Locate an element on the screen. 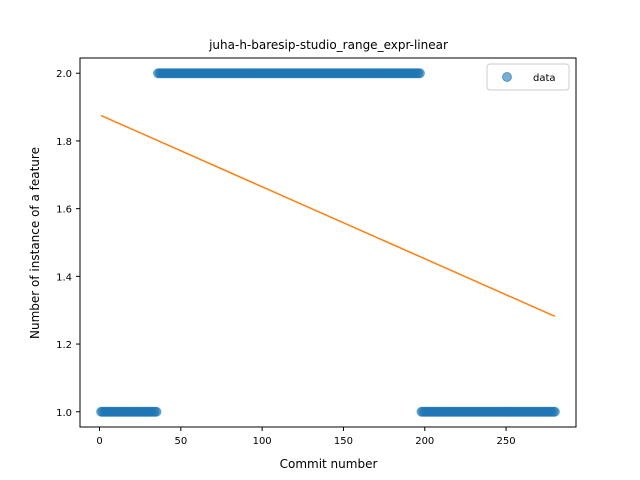  x-tick-label: 100 is located at coordinates (262, 441).